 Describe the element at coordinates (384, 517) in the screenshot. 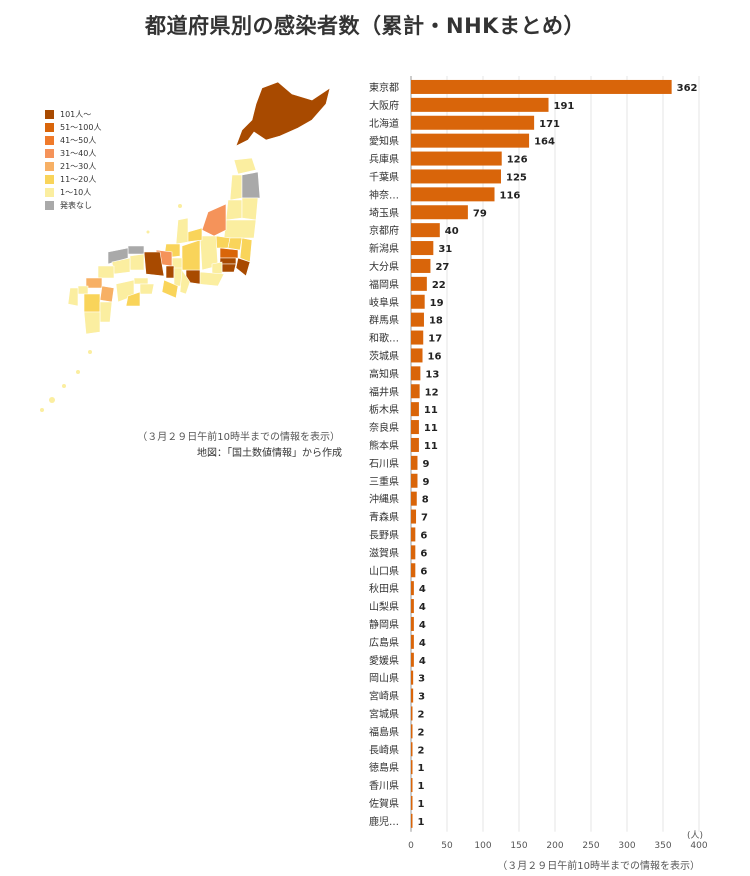

I see `category-label: 青森県` at that location.